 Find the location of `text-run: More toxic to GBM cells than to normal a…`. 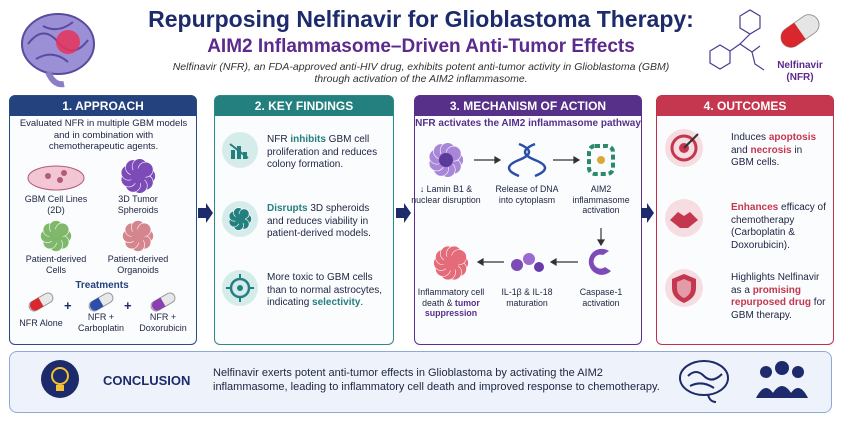

text-run: More toxic to GBM cells than to normal a… is located at coordinates (325, 290).